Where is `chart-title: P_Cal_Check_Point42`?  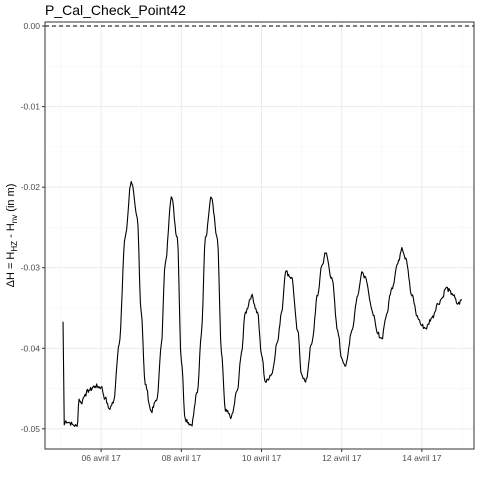 chart-title: P_Cal_Check_Point42 is located at coordinates (115, 10).